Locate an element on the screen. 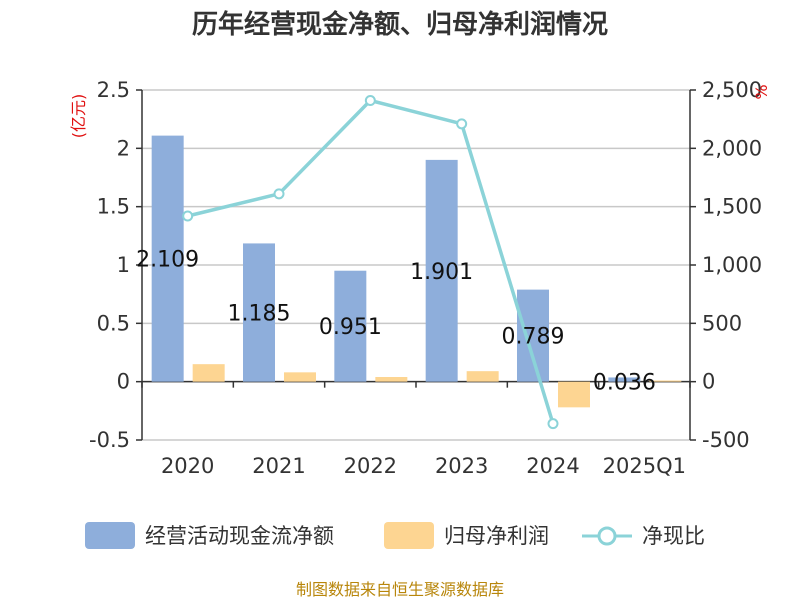 The height and width of the screenshot is (600, 800). cashflow-value-label: 2.109 is located at coordinates (167, 260).